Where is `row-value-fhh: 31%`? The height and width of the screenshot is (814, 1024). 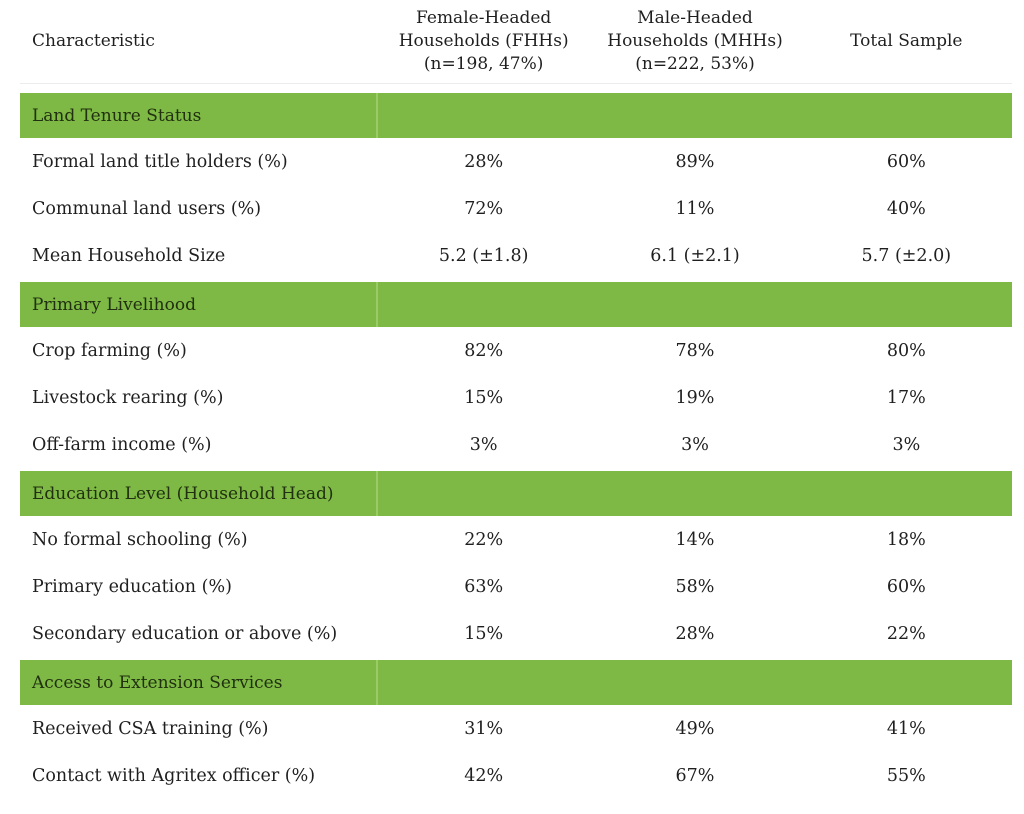
row-value-fhh: 31% is located at coordinates (484, 728).